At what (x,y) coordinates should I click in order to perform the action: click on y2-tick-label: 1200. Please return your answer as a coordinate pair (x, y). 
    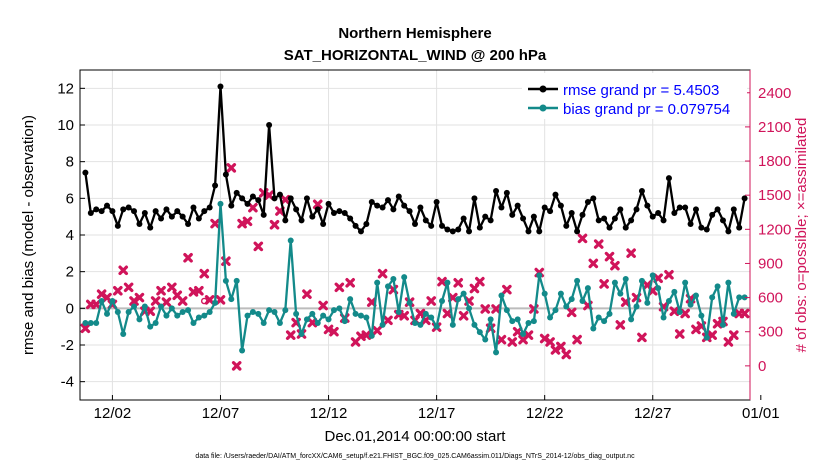
    Looking at the image, I should click on (774, 229).